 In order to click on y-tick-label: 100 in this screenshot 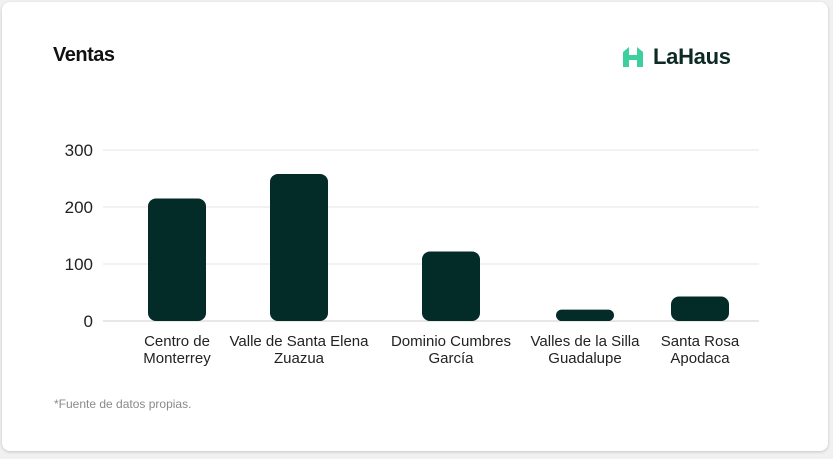, I will do `click(79, 264)`.